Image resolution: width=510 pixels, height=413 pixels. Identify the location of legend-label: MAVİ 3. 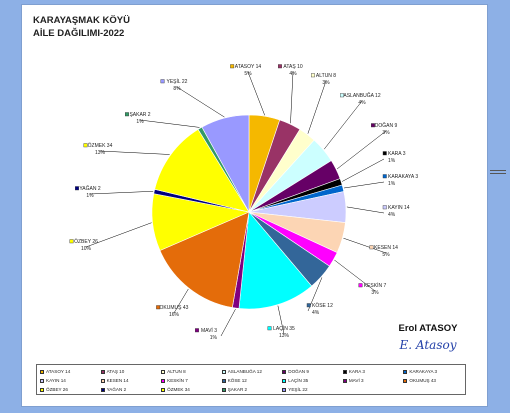
(356, 380).